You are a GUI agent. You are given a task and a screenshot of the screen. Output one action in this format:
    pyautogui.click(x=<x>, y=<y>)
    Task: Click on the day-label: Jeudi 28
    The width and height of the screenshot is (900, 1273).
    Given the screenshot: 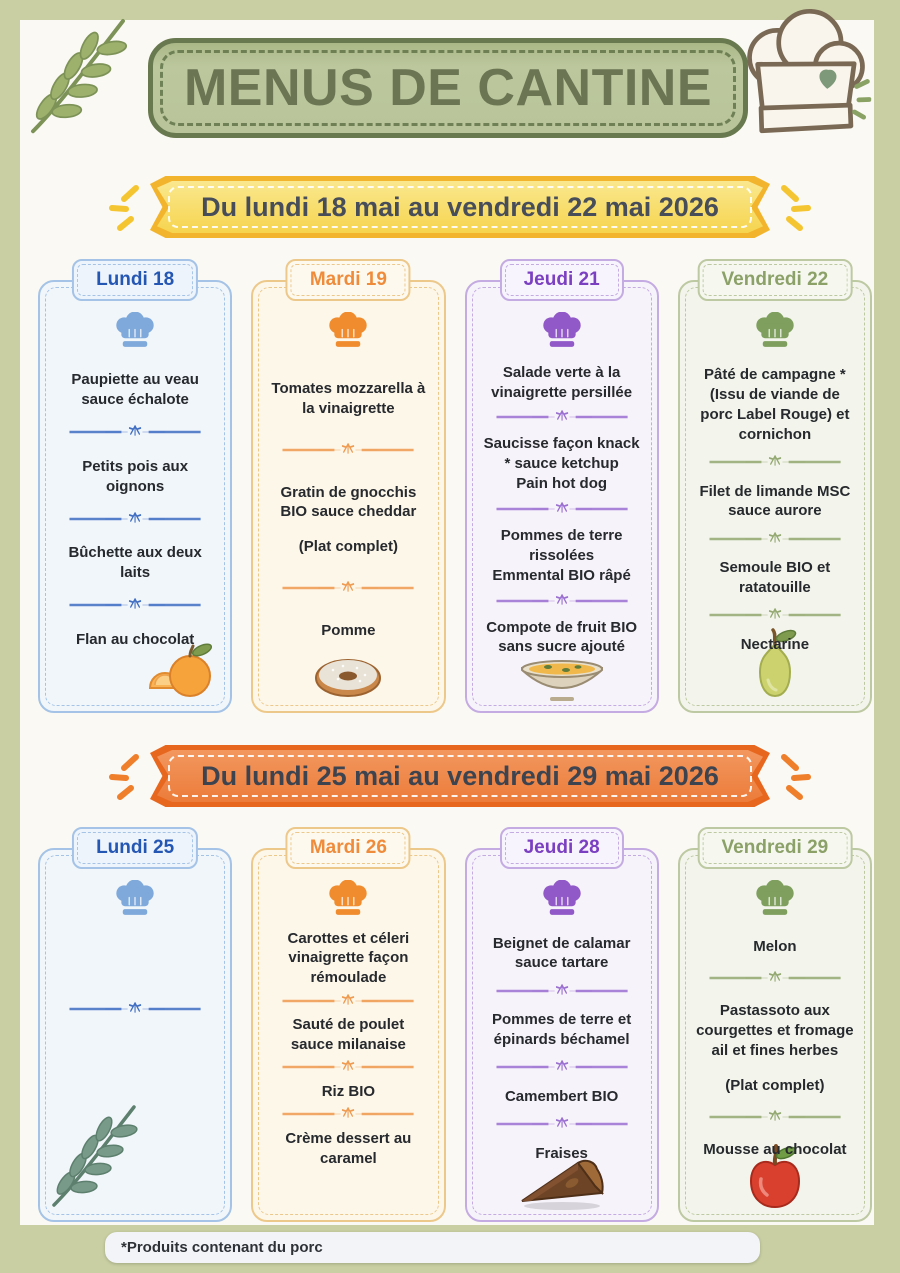 What is the action you would take?
    pyautogui.click(x=561, y=847)
    